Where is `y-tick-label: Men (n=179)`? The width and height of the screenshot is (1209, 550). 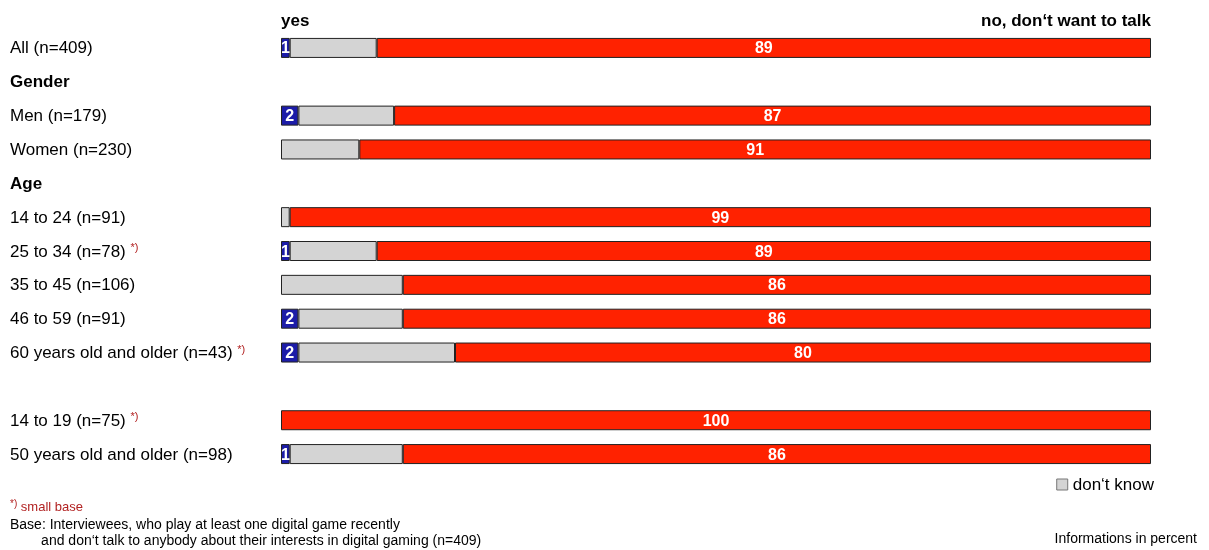 y-tick-label: Men (n=179) is located at coordinates (58, 116).